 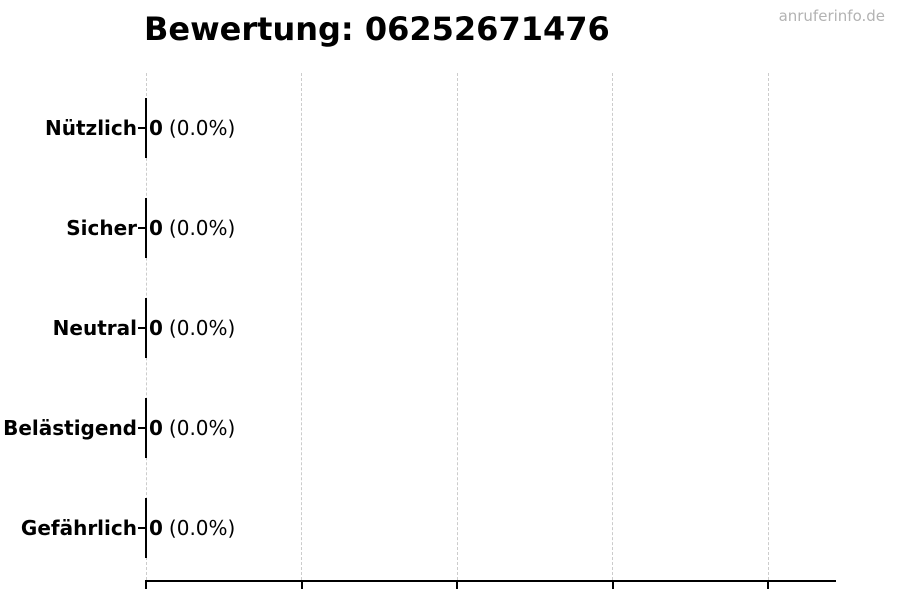 I want to click on chart-title: Bewertung: 06252671476, so click(x=377, y=29).